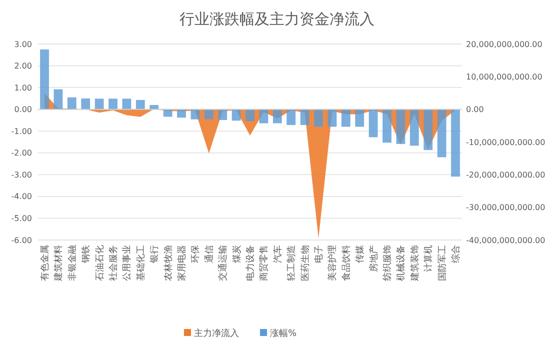 This screenshot has width=554, height=346. Describe the element at coordinates (21, 131) in the screenshot. I see `y-tick-label: -1.00` at that location.